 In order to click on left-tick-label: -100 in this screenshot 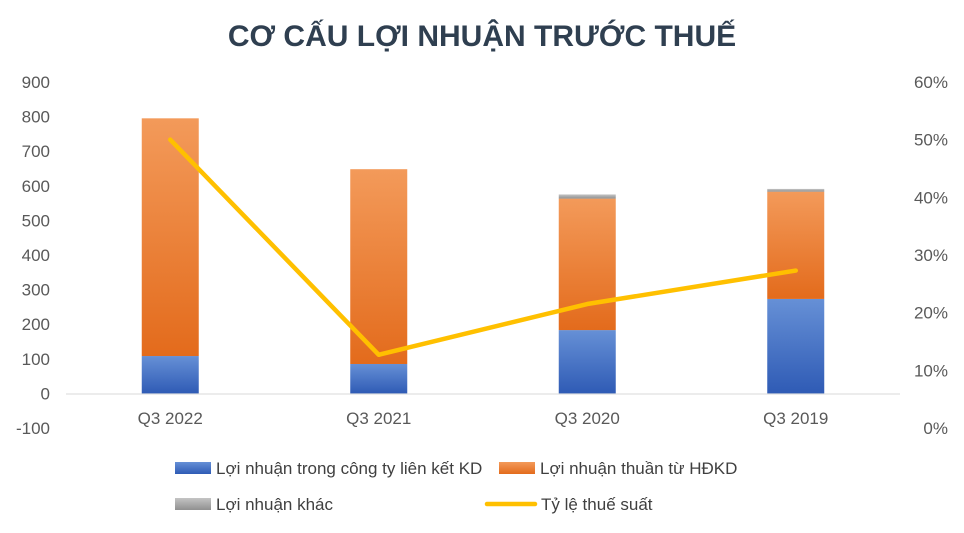, I will do `click(33, 428)`.